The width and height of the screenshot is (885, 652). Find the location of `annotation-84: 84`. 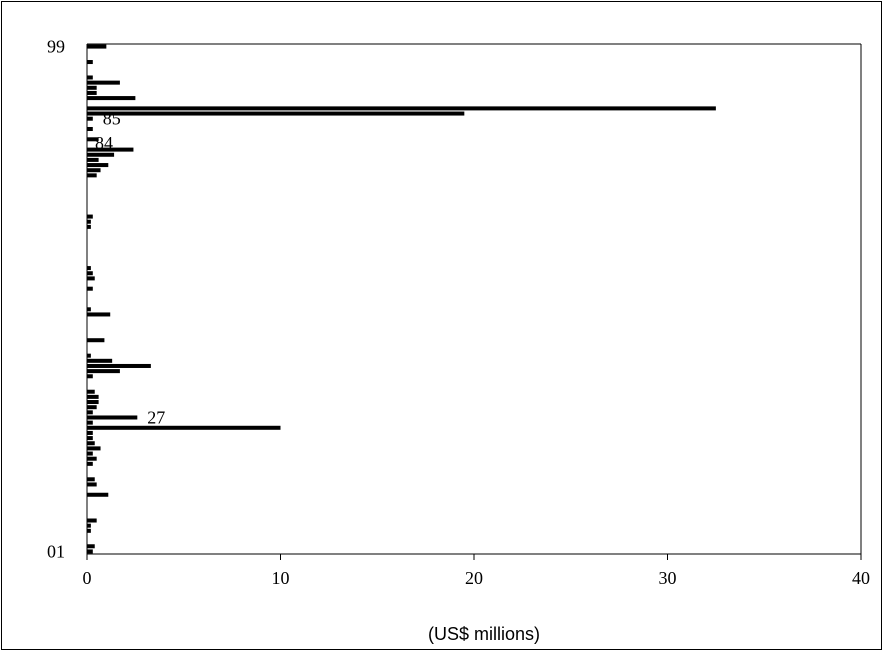

annotation-84: 84 is located at coordinates (104, 143).